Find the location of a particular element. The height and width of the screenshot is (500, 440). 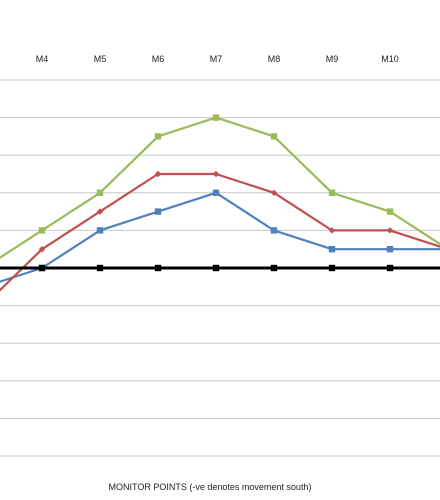

x-tick-label: M8 is located at coordinates (274, 59).